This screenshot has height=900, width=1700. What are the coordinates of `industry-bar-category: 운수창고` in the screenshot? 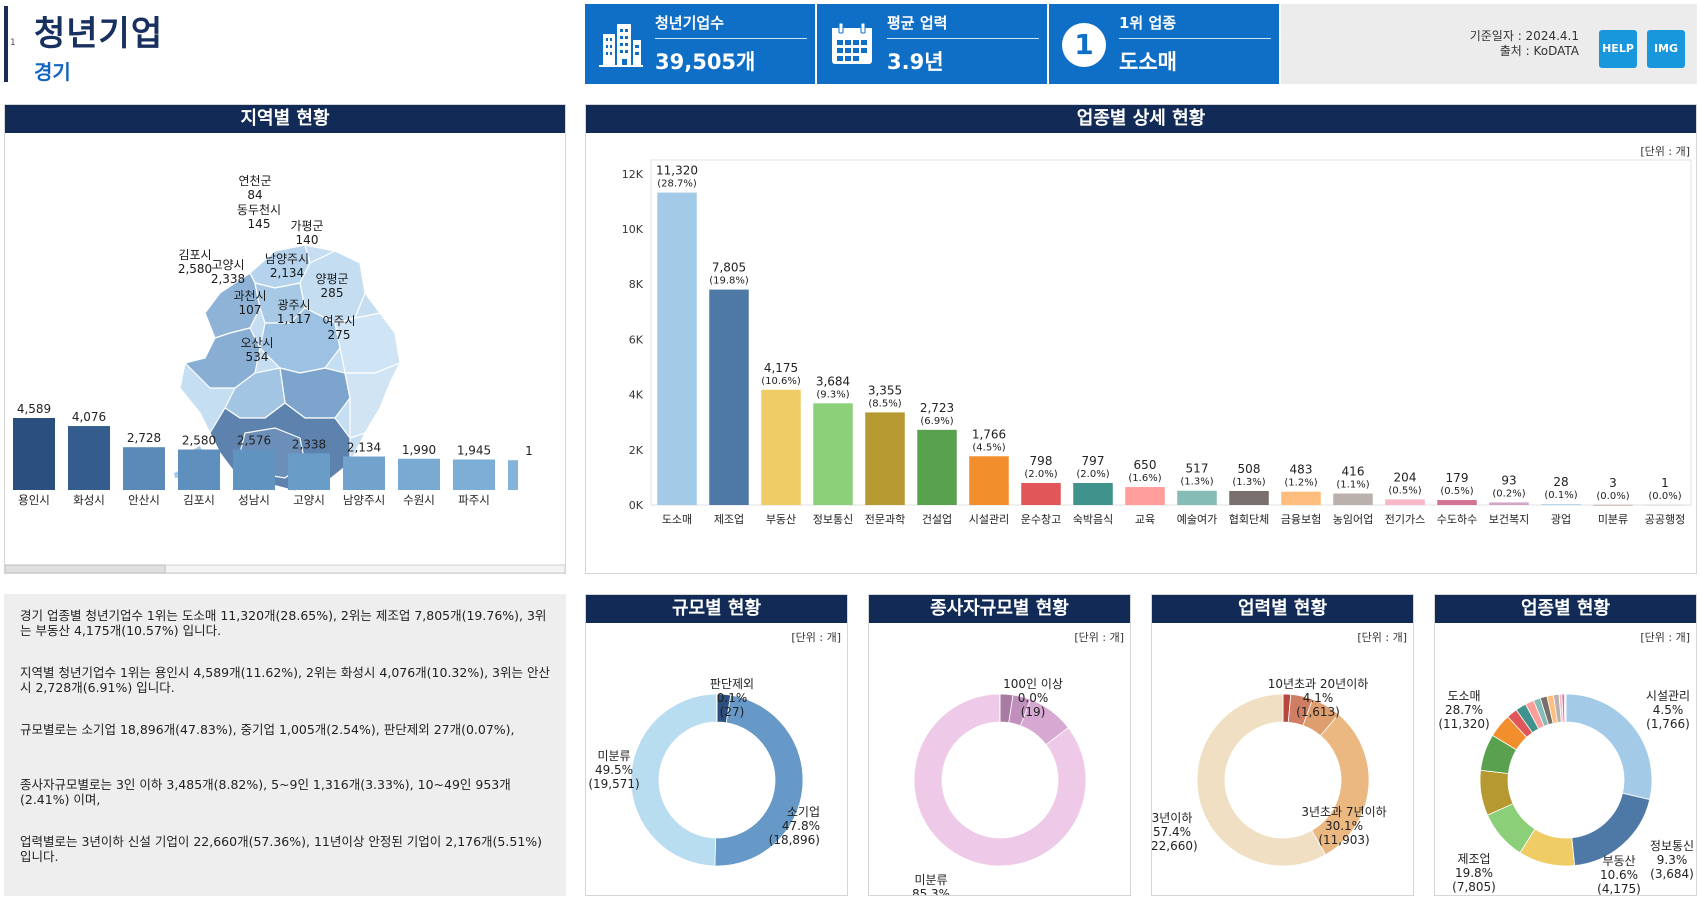 It's located at (1041, 519).